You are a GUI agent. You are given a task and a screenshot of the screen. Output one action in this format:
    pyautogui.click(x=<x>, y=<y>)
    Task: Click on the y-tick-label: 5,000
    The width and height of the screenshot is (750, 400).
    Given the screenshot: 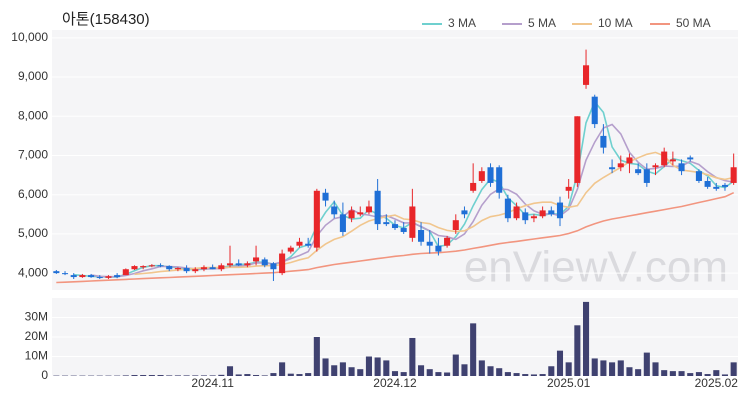 What is the action you would take?
    pyautogui.click(x=33, y=233)
    